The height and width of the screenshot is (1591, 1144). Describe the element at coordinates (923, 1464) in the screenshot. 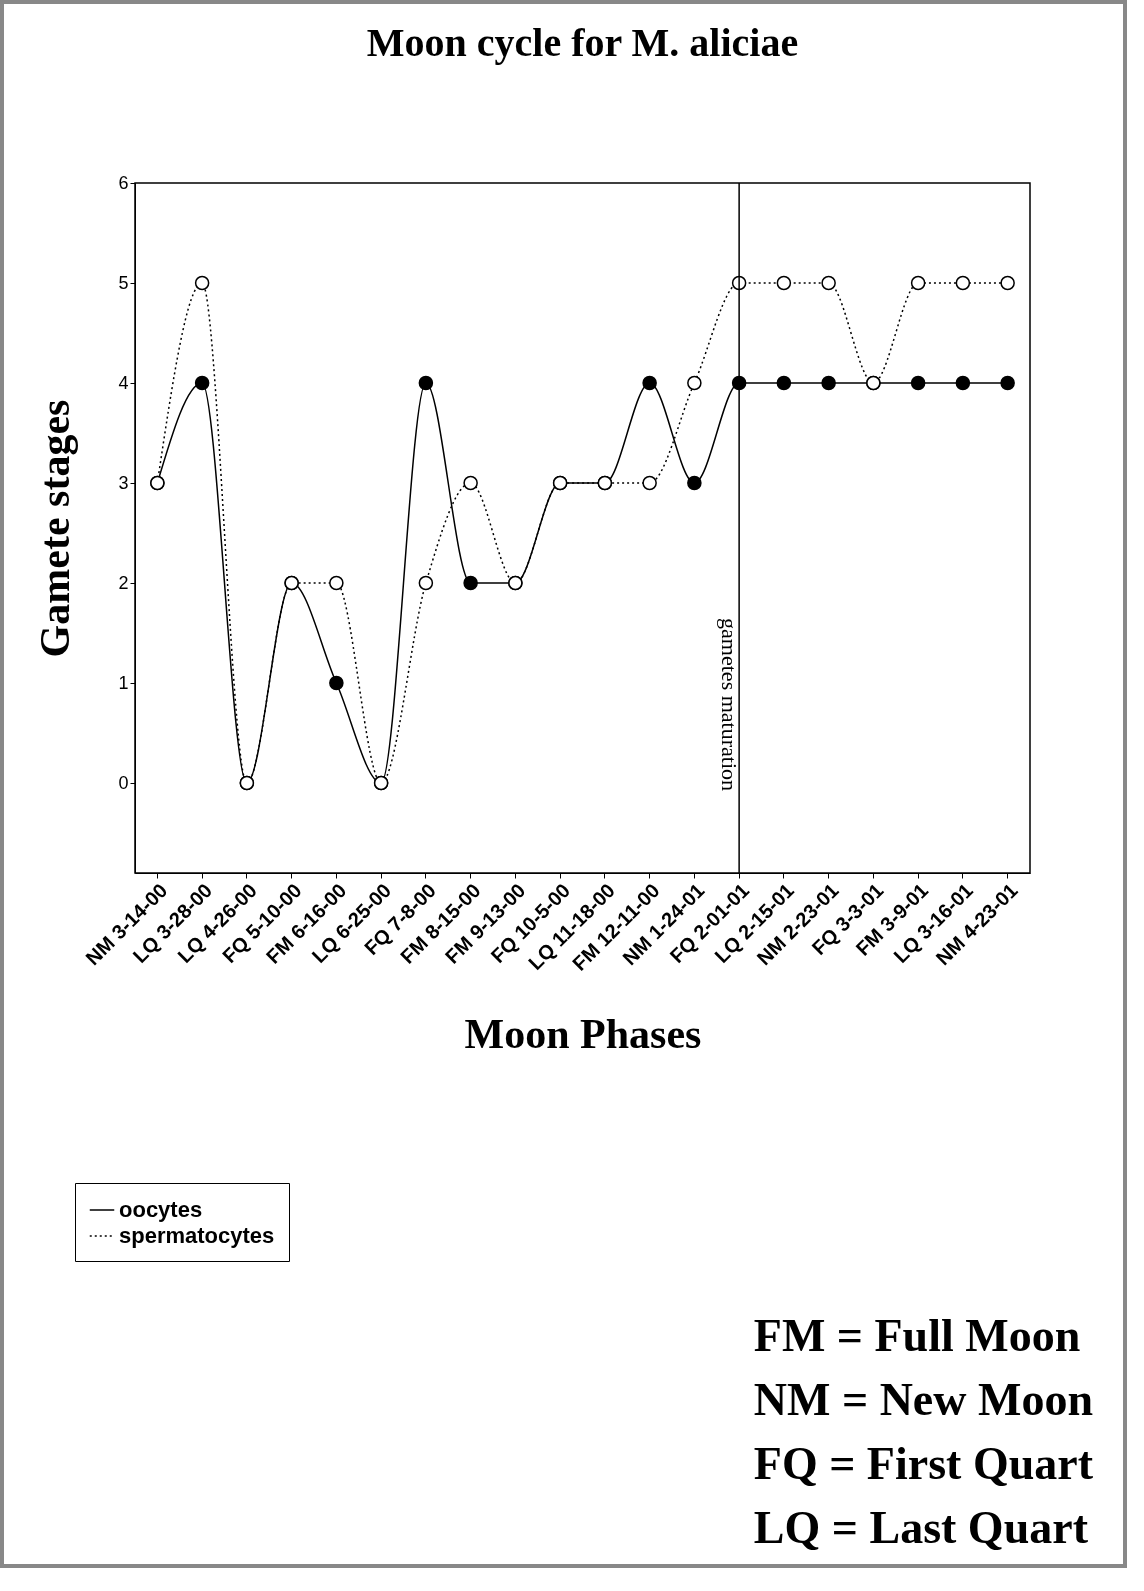

I see `text: FQ = First Quart` at that location.